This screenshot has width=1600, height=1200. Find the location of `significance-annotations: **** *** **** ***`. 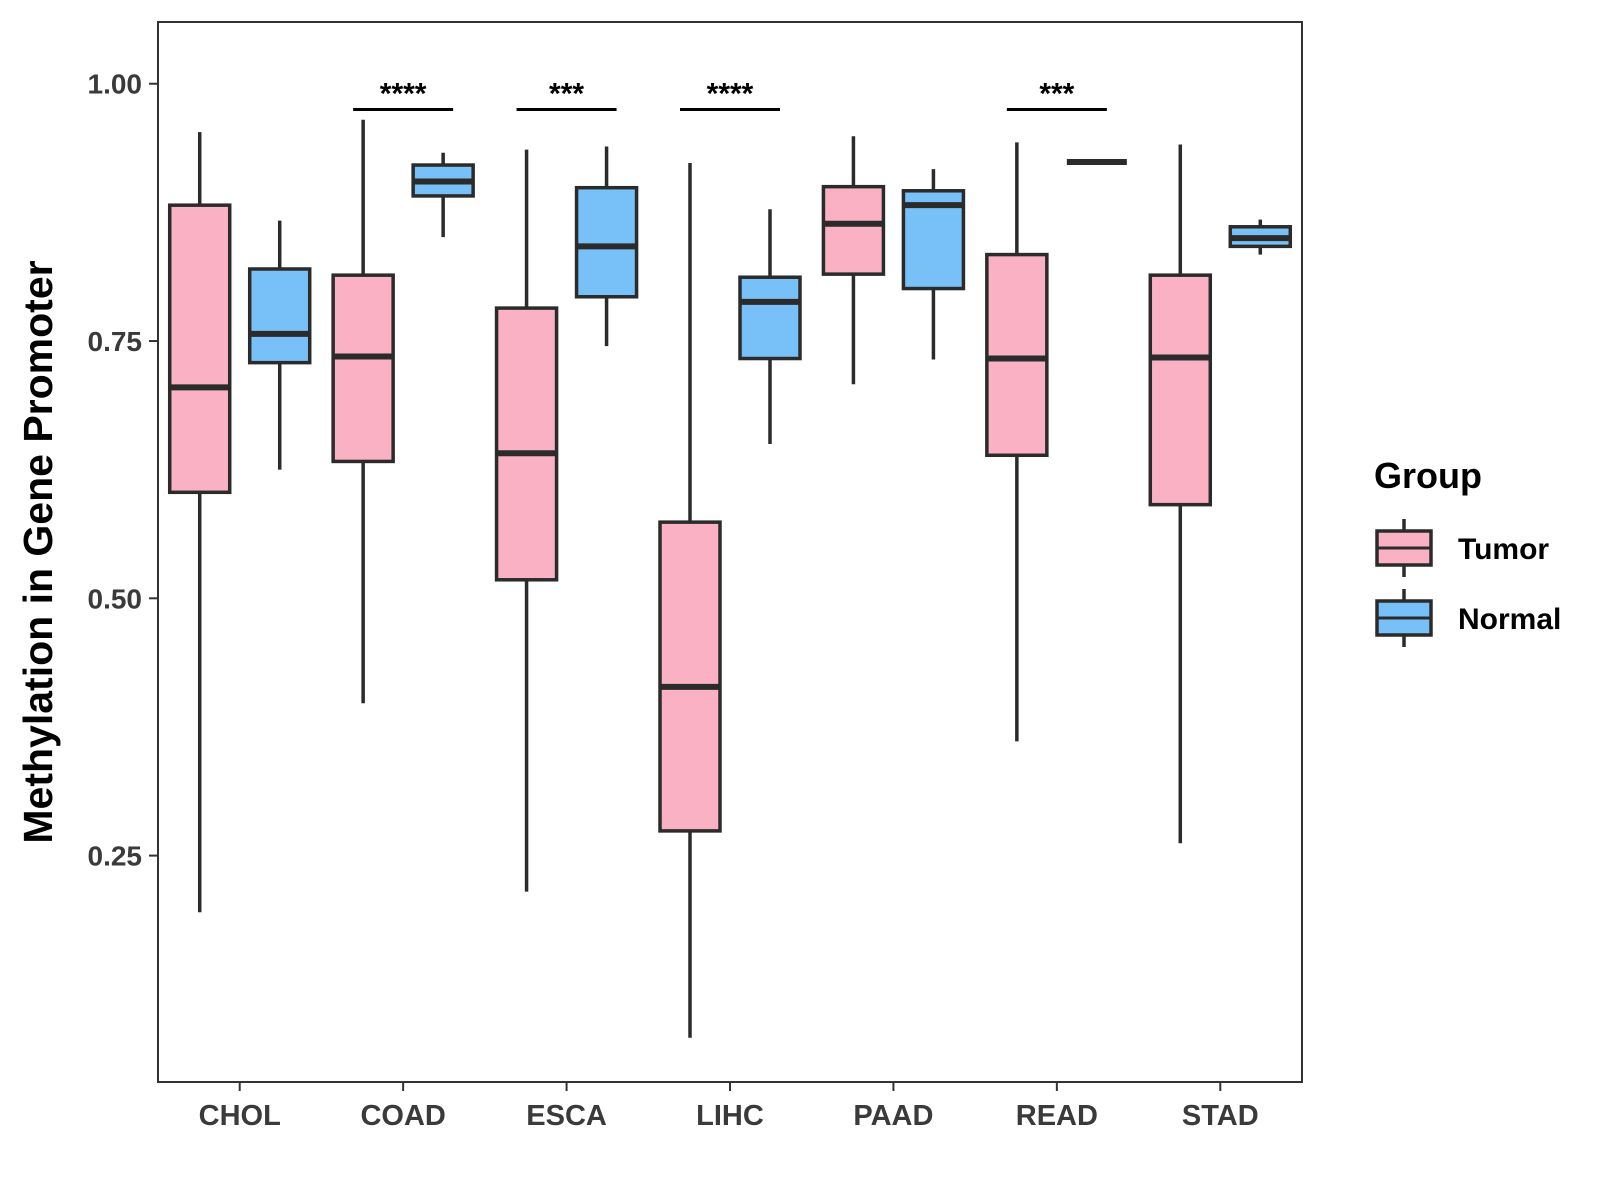

significance-annotations: **** *** **** *** is located at coordinates (730, 94).